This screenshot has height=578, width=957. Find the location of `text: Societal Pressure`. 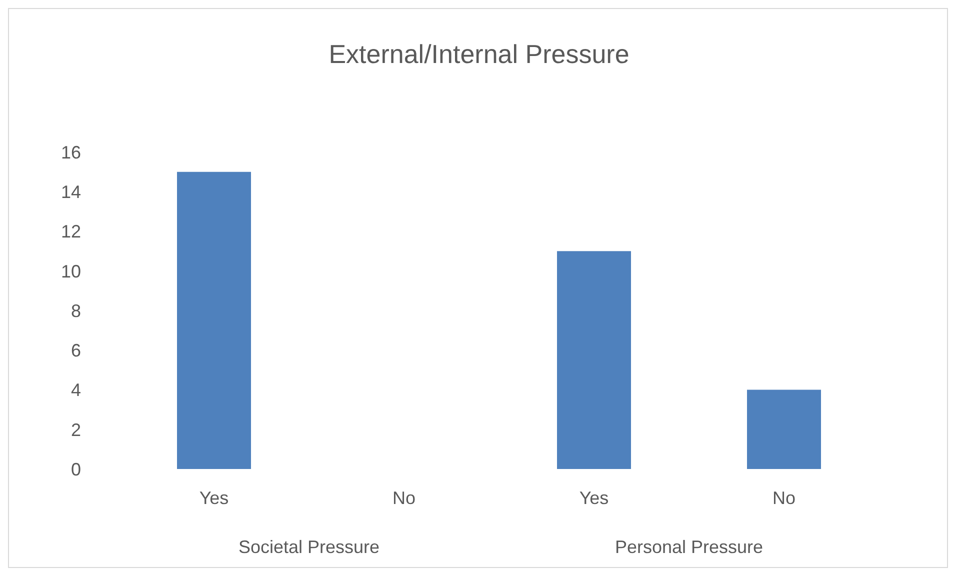

text: Societal Pressure is located at coordinates (309, 547).